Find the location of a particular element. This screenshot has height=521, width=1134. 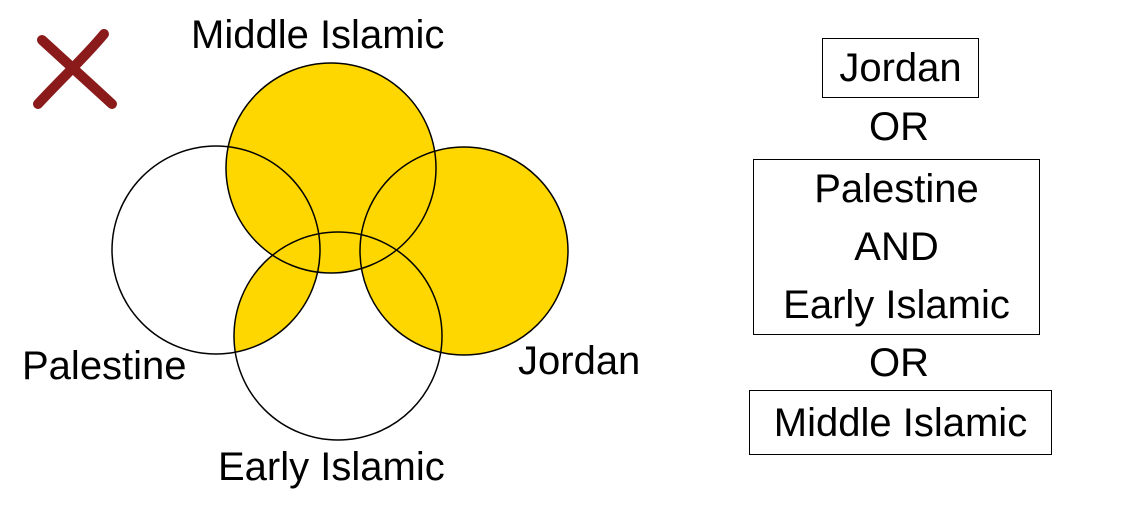

query-term-middle-islamic-text: Middle Islamic is located at coordinates (900, 422).